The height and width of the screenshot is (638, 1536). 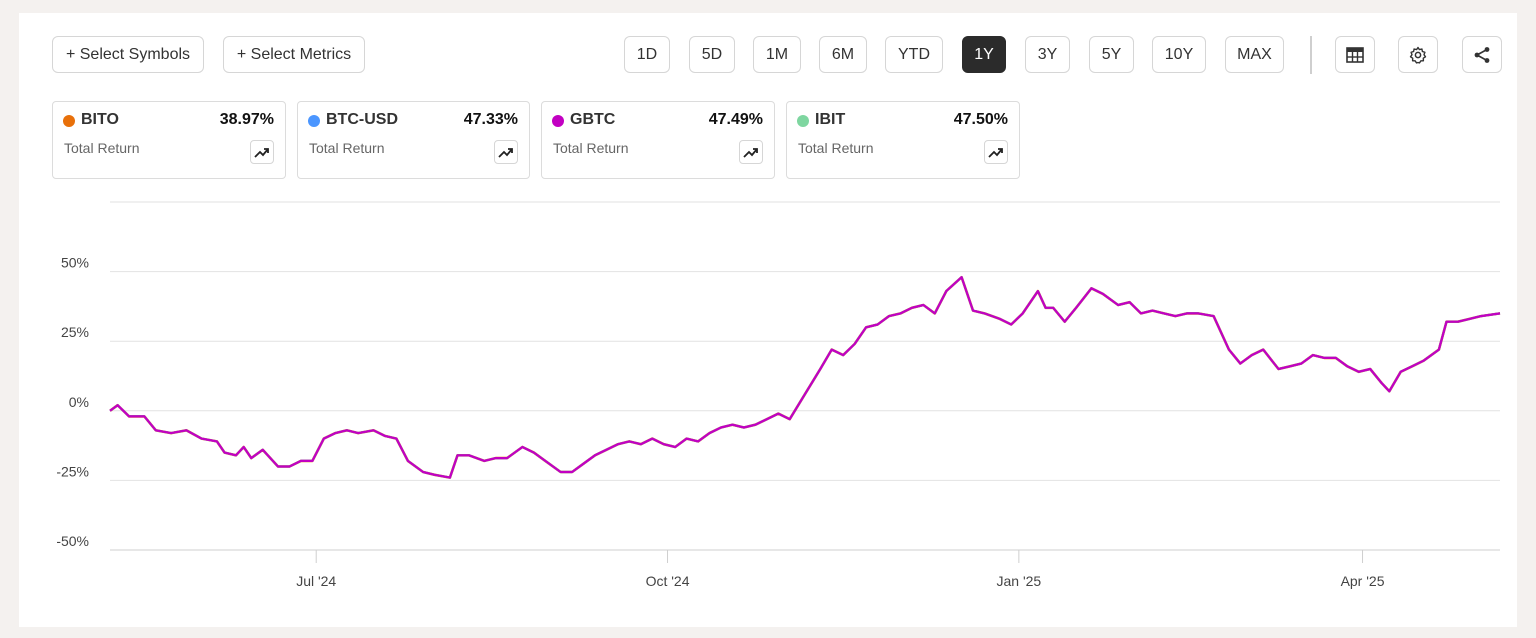 I want to click on x-tick-label: Jul '24, so click(x=316, y=581).